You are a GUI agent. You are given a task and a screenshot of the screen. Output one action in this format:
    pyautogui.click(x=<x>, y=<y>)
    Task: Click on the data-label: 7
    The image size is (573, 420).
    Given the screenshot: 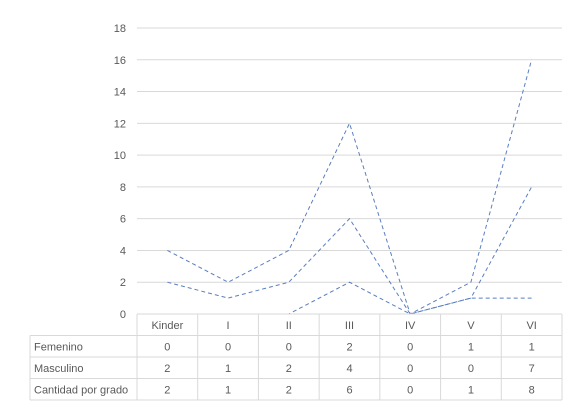 What is the action you would take?
    pyautogui.click(x=532, y=369)
    